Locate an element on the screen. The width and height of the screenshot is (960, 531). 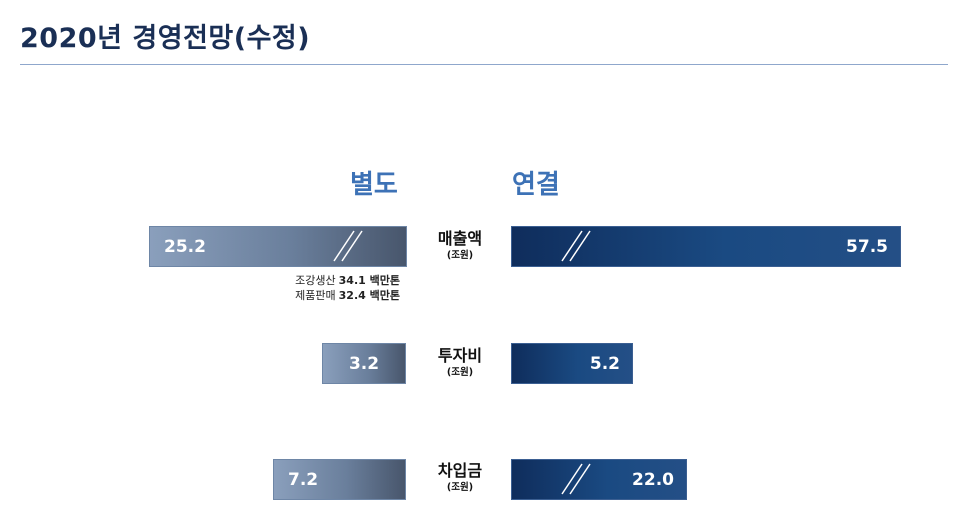
page-title: 2020년 경영전망(수정) is located at coordinates (165, 38).